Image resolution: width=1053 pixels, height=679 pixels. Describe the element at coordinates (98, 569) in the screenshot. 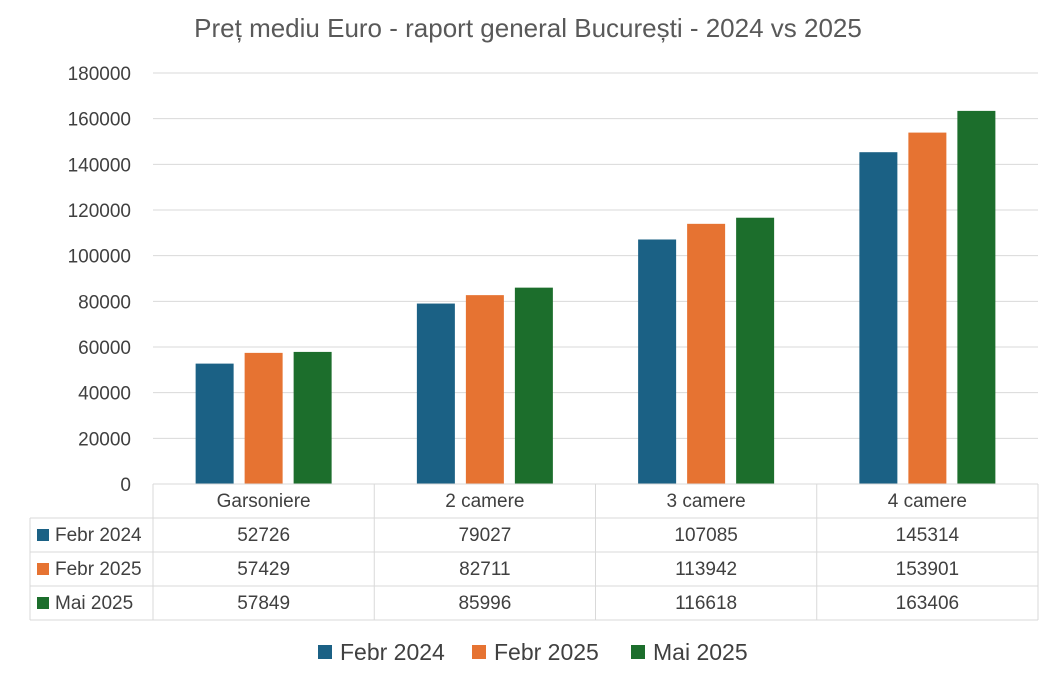

I see `series-row-label: Febr 2025` at that location.